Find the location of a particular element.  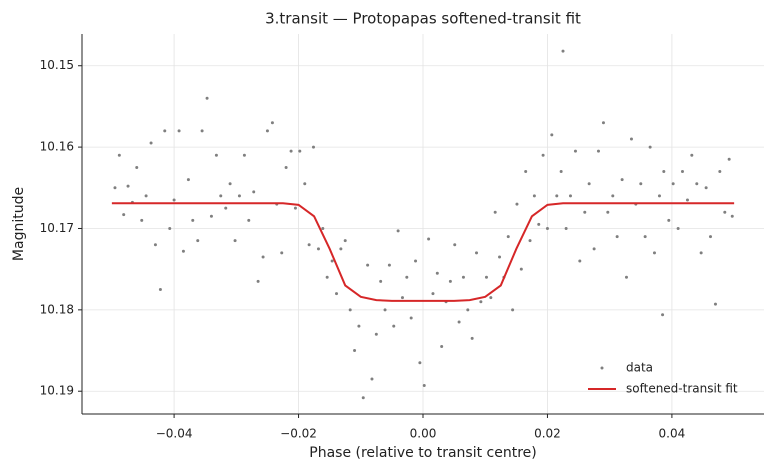

y-tick-label: 10.17 is located at coordinates (57, 228).